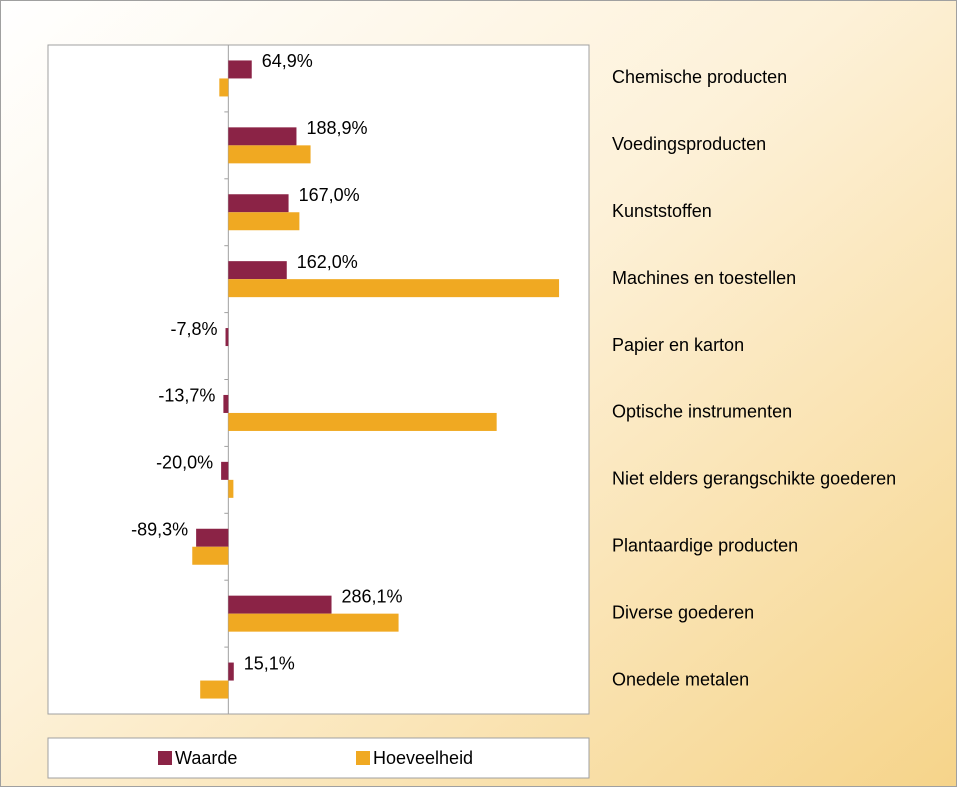 This screenshot has height=792, width=957. Describe the element at coordinates (336, 128) in the screenshot. I see `data-label: 188,9%` at that location.